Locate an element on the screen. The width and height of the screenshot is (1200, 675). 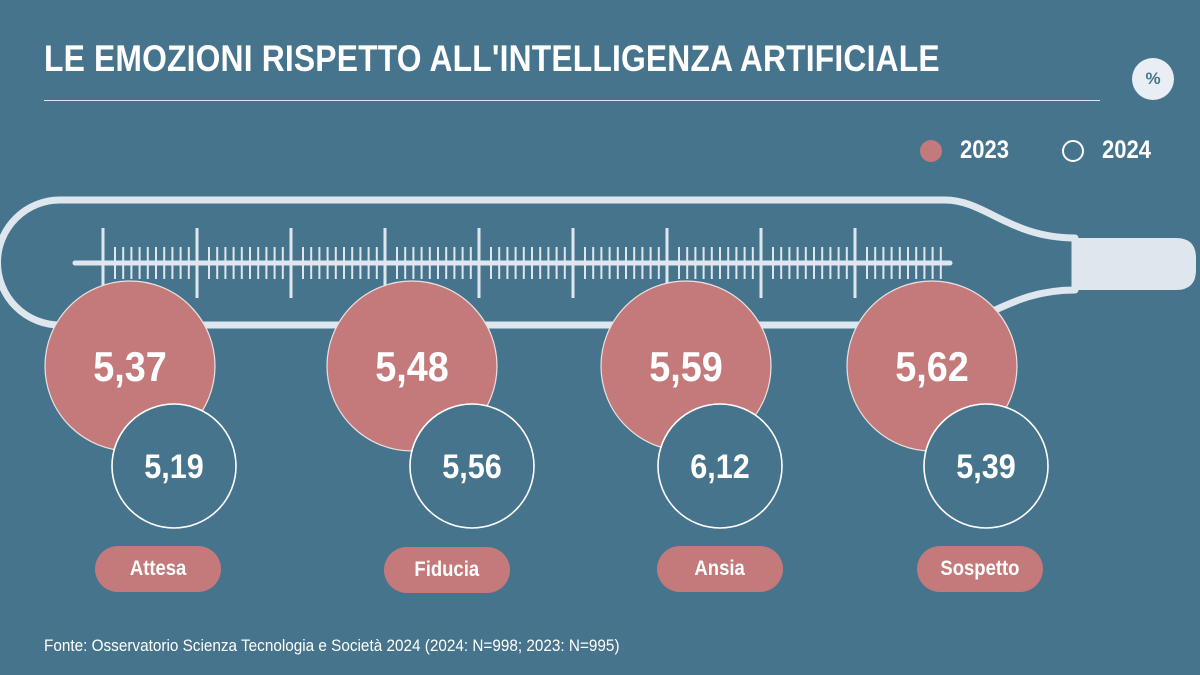
category-label: Sospetto is located at coordinates (980, 568).